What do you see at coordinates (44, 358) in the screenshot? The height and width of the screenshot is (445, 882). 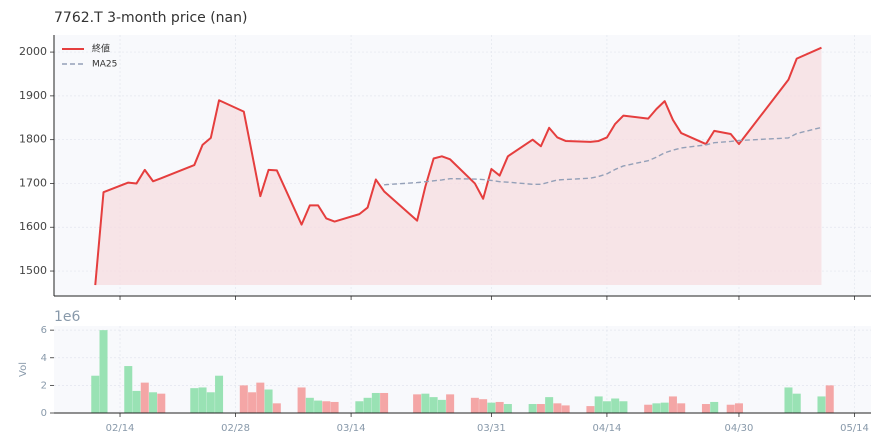 I see `y-tick-label: 4` at bounding box center [44, 358].